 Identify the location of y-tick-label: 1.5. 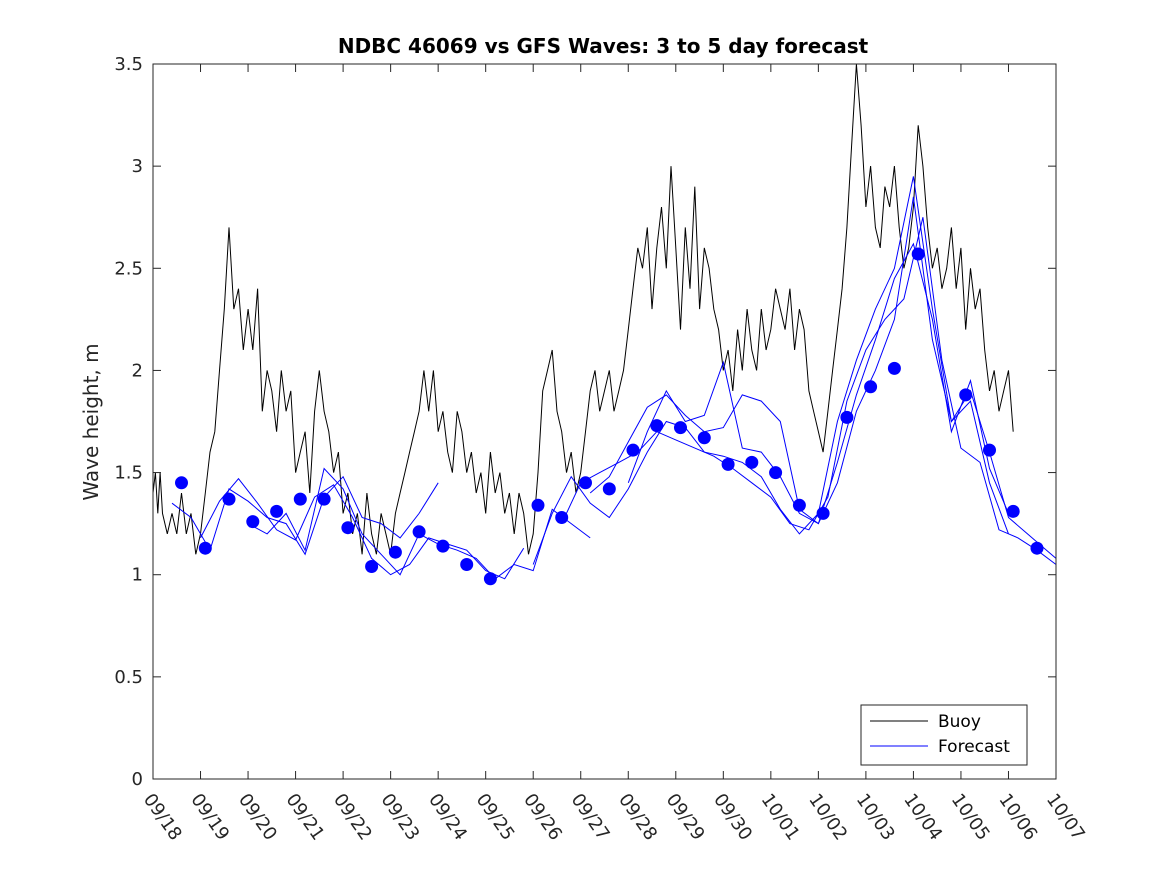
(128, 473).